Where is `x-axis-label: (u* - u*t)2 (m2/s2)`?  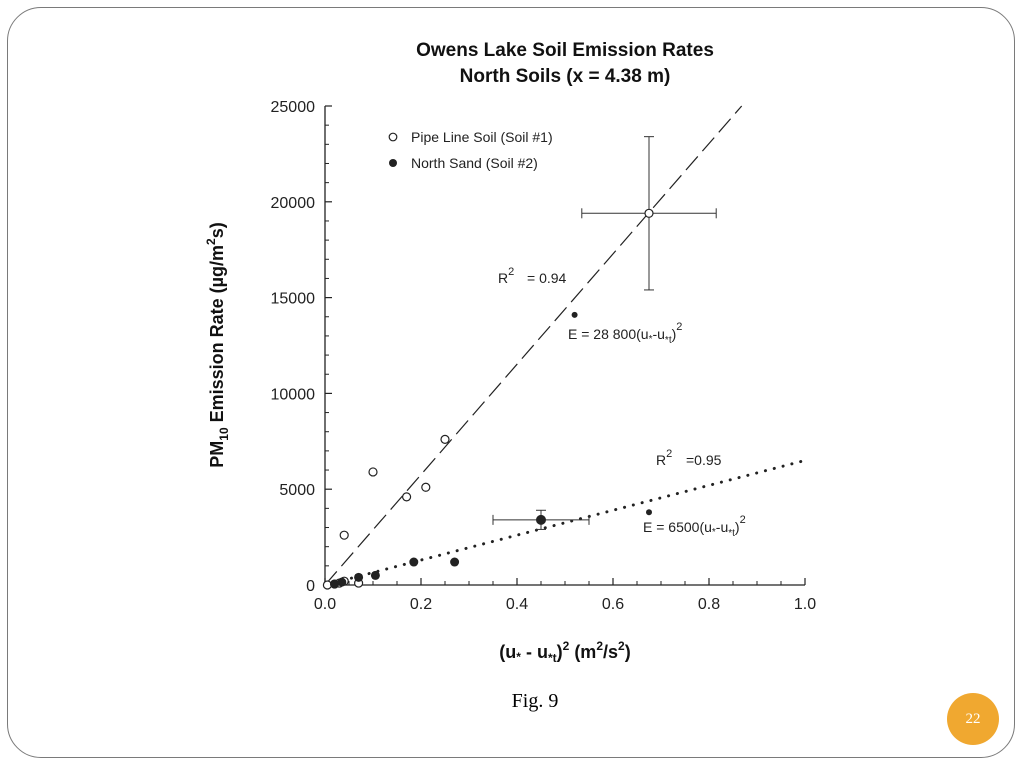
x-axis-label: (u* - u*t)2 (m2/s2) is located at coordinates (564, 652).